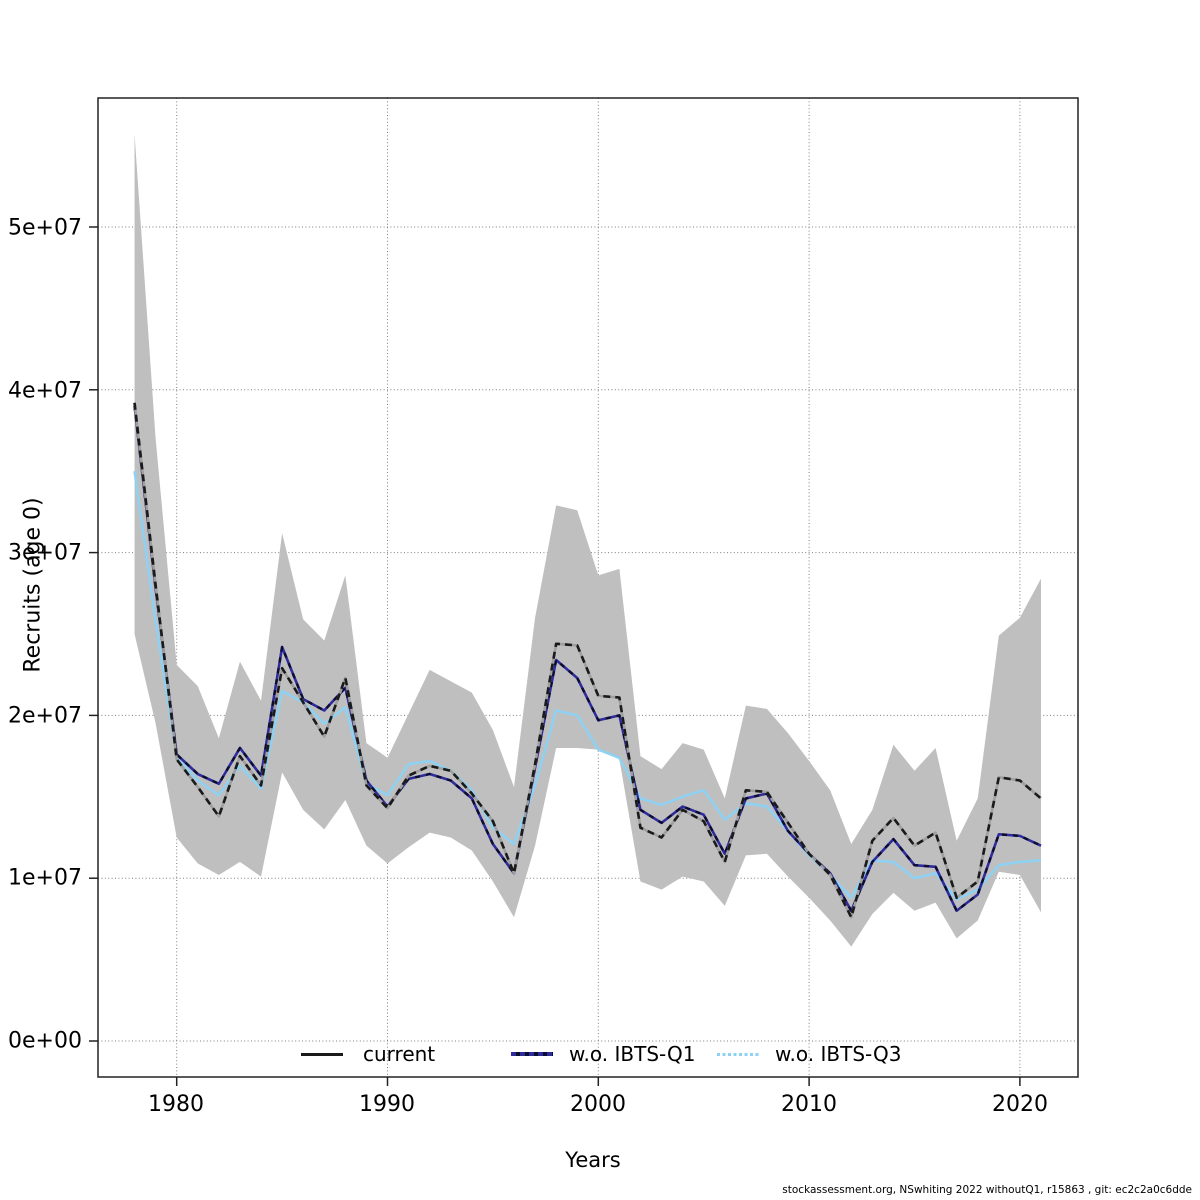 The image size is (1200, 1200). Describe the element at coordinates (387, 1104) in the screenshot. I see `x-tick-label: 1990` at that location.